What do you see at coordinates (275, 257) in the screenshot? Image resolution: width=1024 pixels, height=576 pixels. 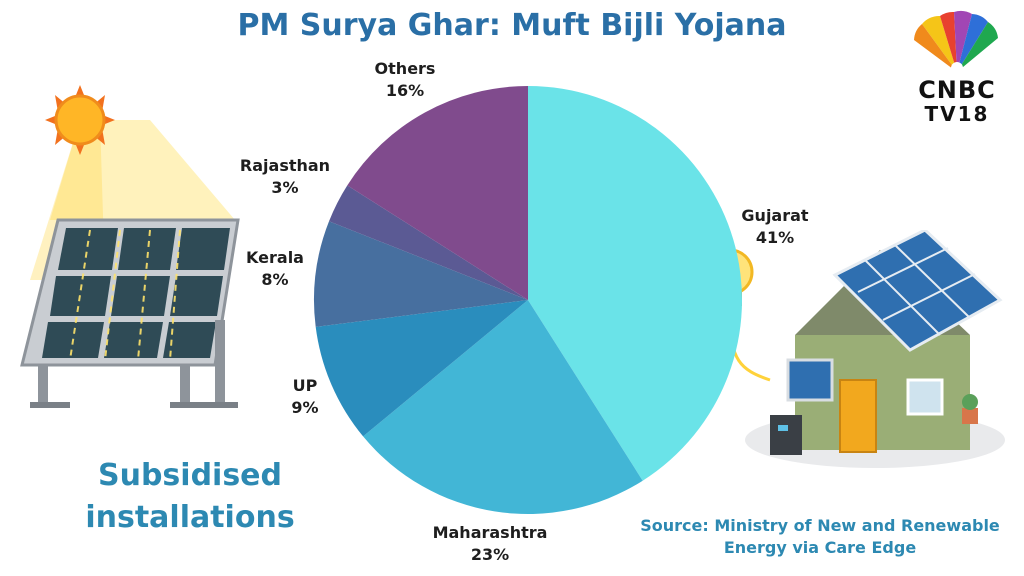 I see `slice-name-kerala: Kerala` at bounding box center [275, 257].